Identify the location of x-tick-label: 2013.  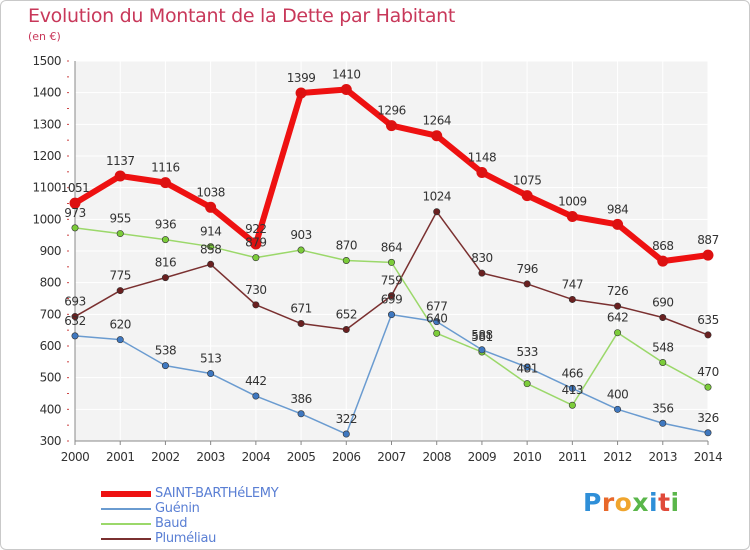
(663, 457).